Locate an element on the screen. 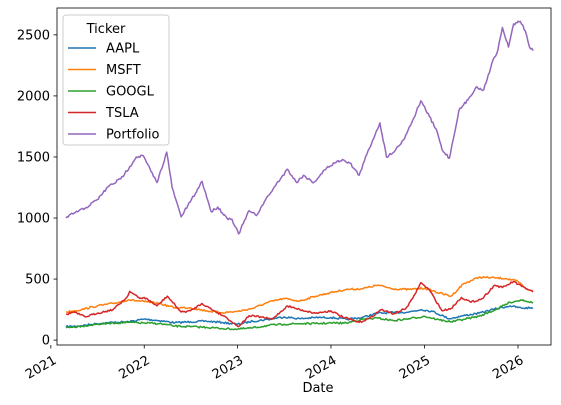 The image size is (561, 405). legend-label-googl: GOOGL is located at coordinates (130, 92).